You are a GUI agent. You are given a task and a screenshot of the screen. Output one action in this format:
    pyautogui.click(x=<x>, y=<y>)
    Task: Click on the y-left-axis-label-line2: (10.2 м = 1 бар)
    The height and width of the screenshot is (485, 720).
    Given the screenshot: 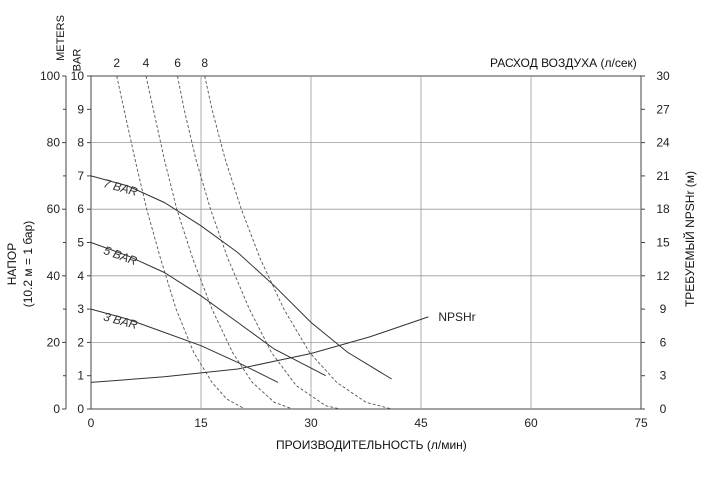 What is the action you would take?
    pyautogui.click(x=28, y=264)
    